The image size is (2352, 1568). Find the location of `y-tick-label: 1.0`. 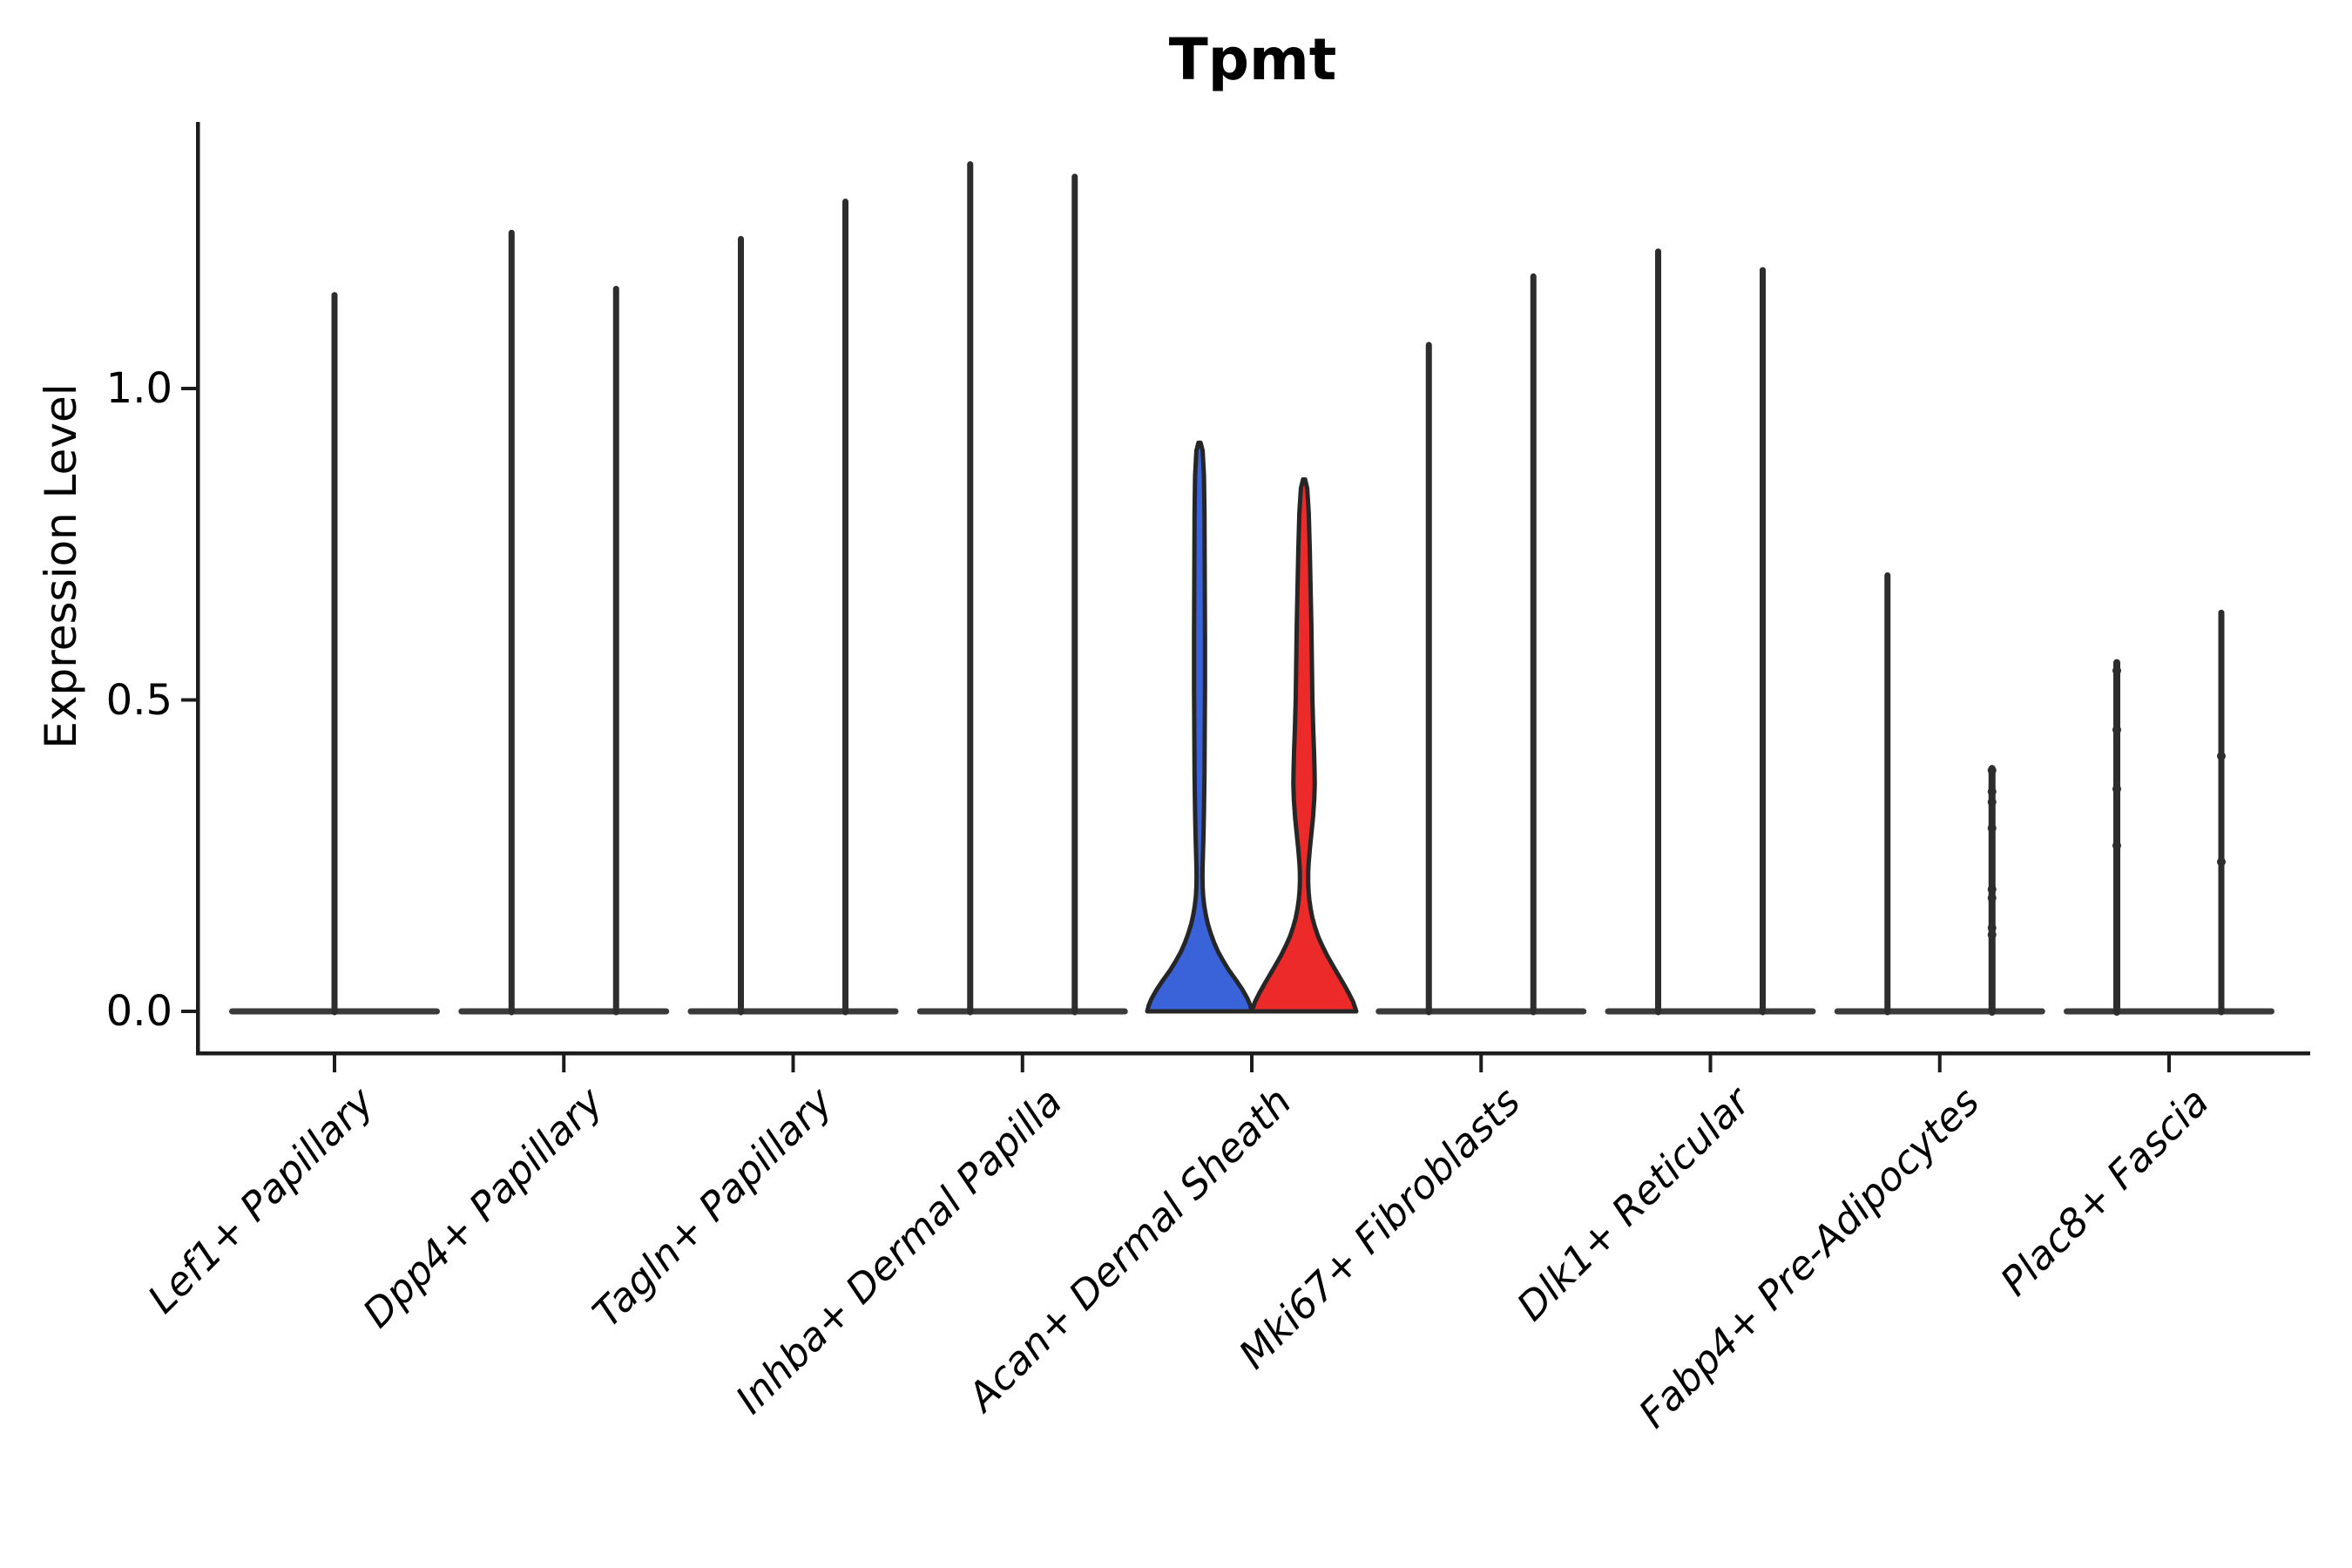

y-tick-label: 1.0 is located at coordinates (138, 388).